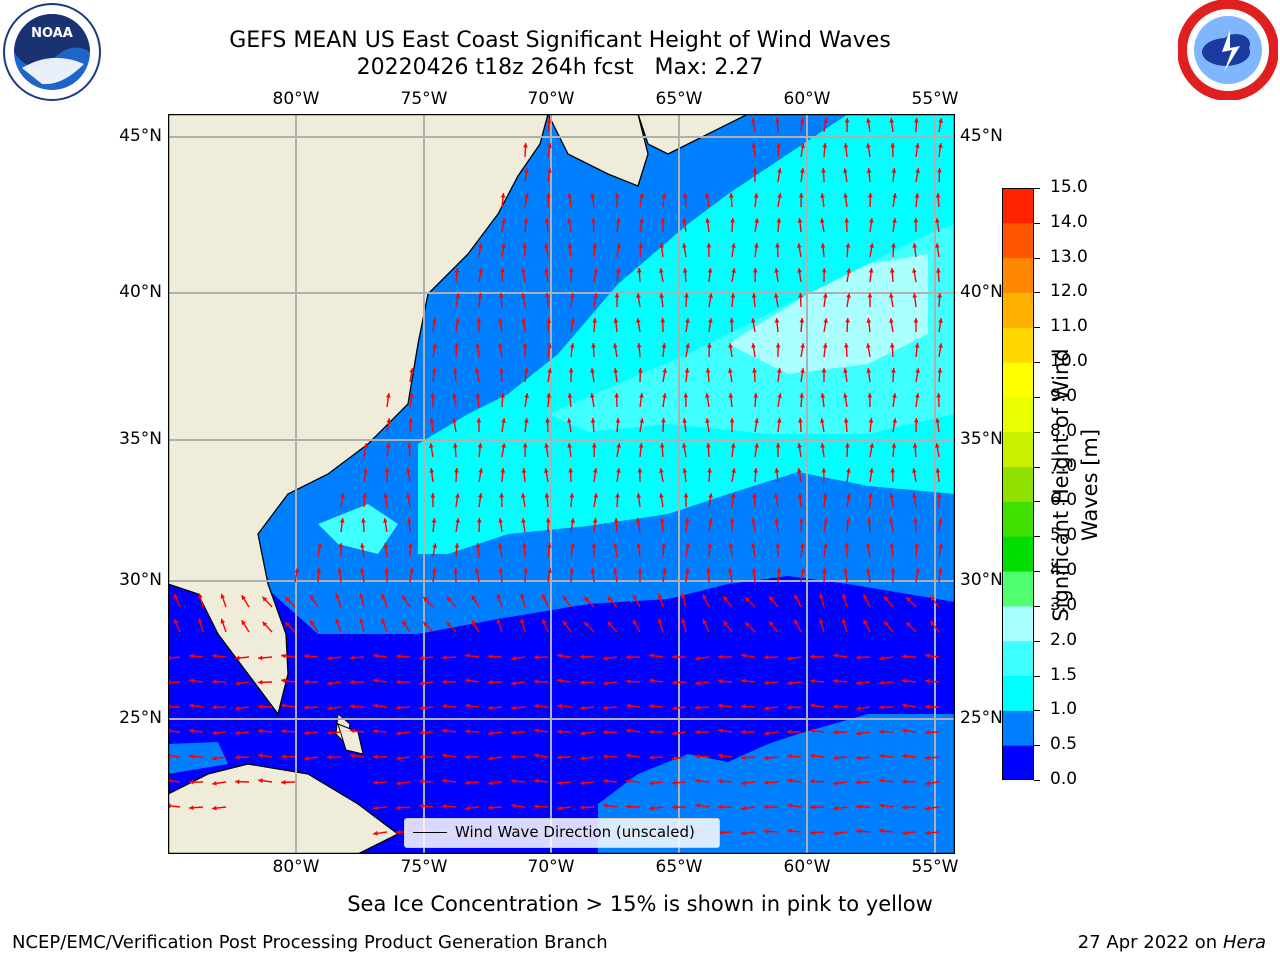 The width and height of the screenshot is (1280, 960). What do you see at coordinates (140, 136) in the screenshot?
I see `lat-tick-left: 45°N` at bounding box center [140, 136].